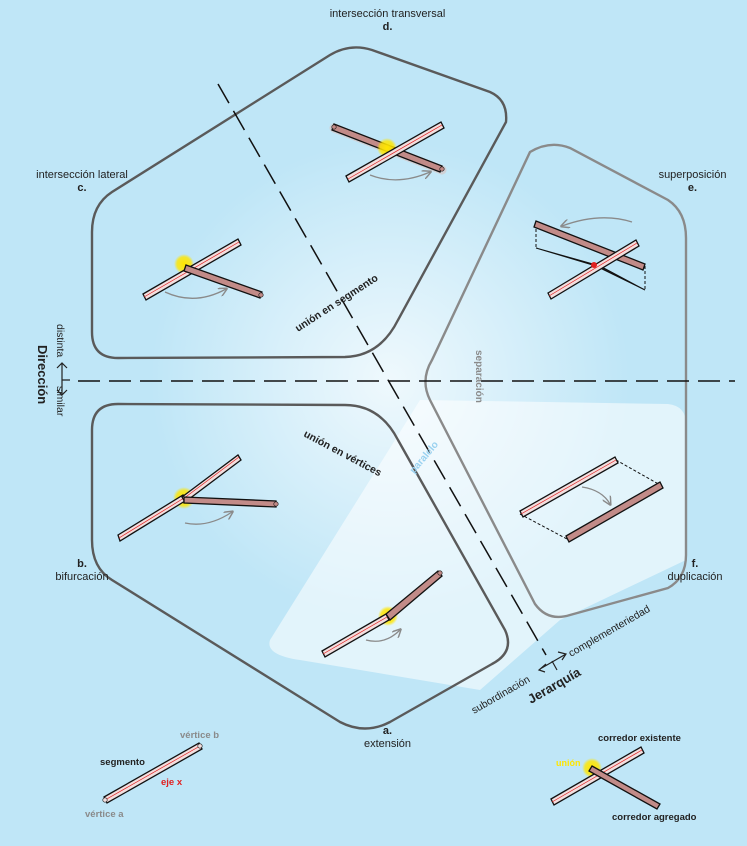 This screenshot has height=846, width=747. I want to click on case-c-name: intersección lateral, so click(82, 175).